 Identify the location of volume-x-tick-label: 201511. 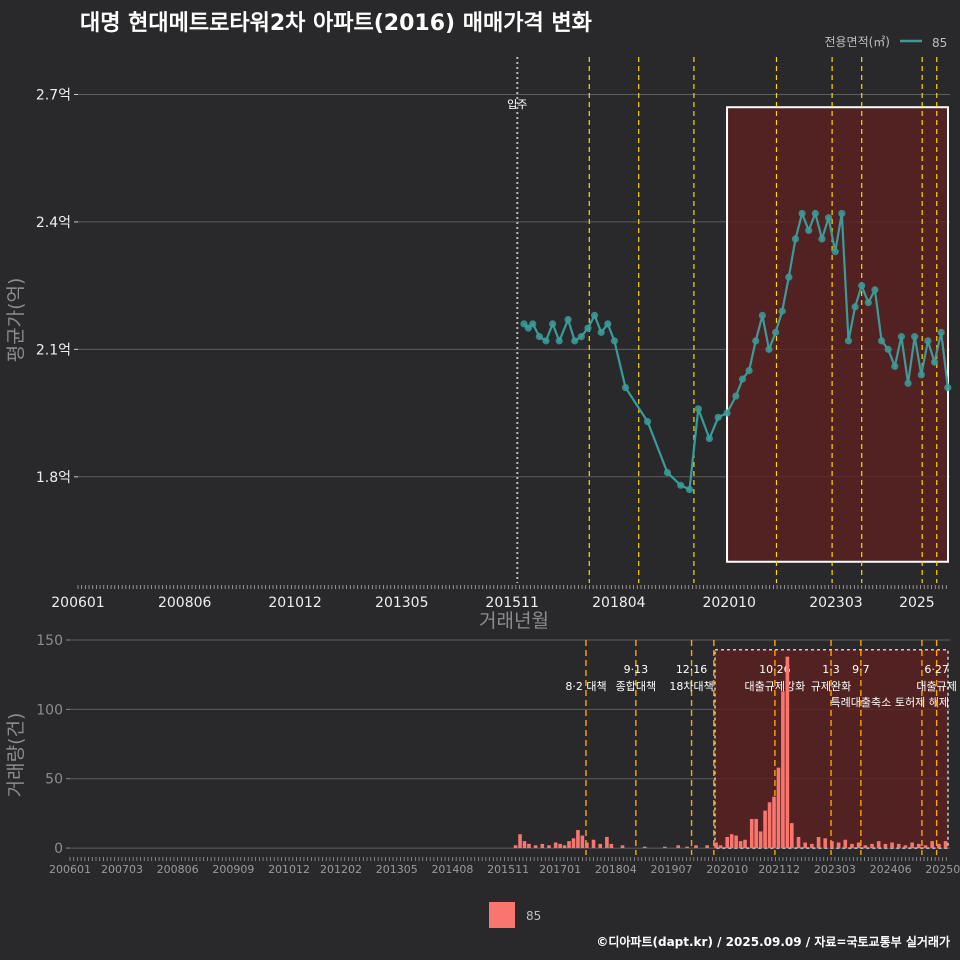
(508, 869).